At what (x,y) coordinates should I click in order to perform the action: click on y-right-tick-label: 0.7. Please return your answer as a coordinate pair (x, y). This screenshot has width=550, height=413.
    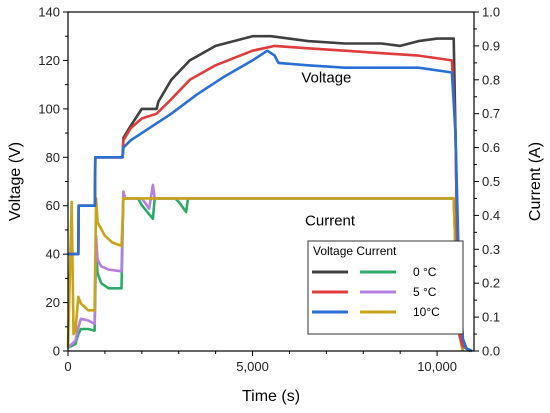
    Looking at the image, I should click on (491, 113).